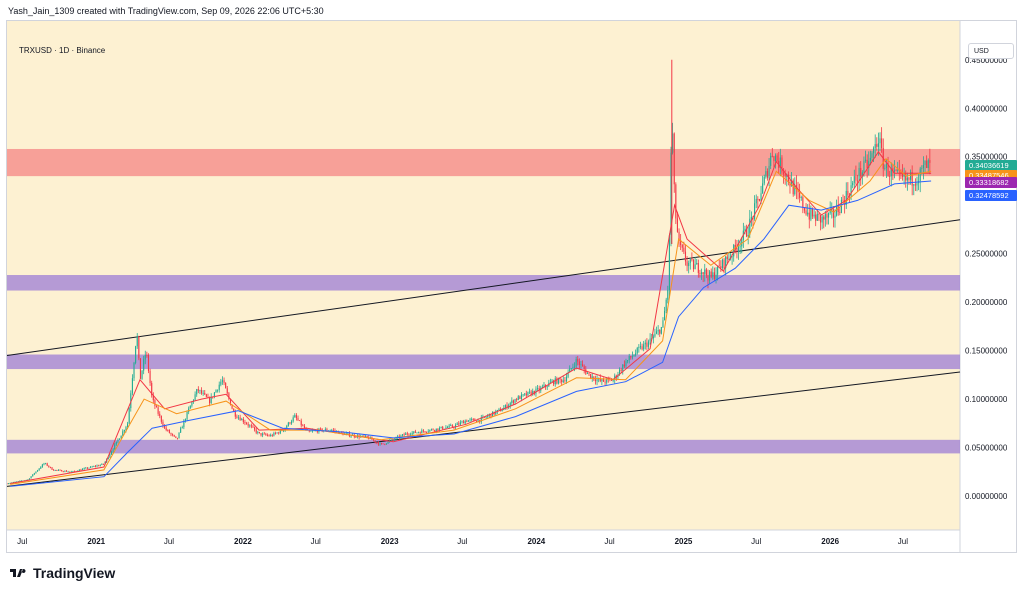 This screenshot has width=1024, height=593. Describe the element at coordinates (536, 541) in the screenshot. I see `x-tick-label: 2024` at that location.